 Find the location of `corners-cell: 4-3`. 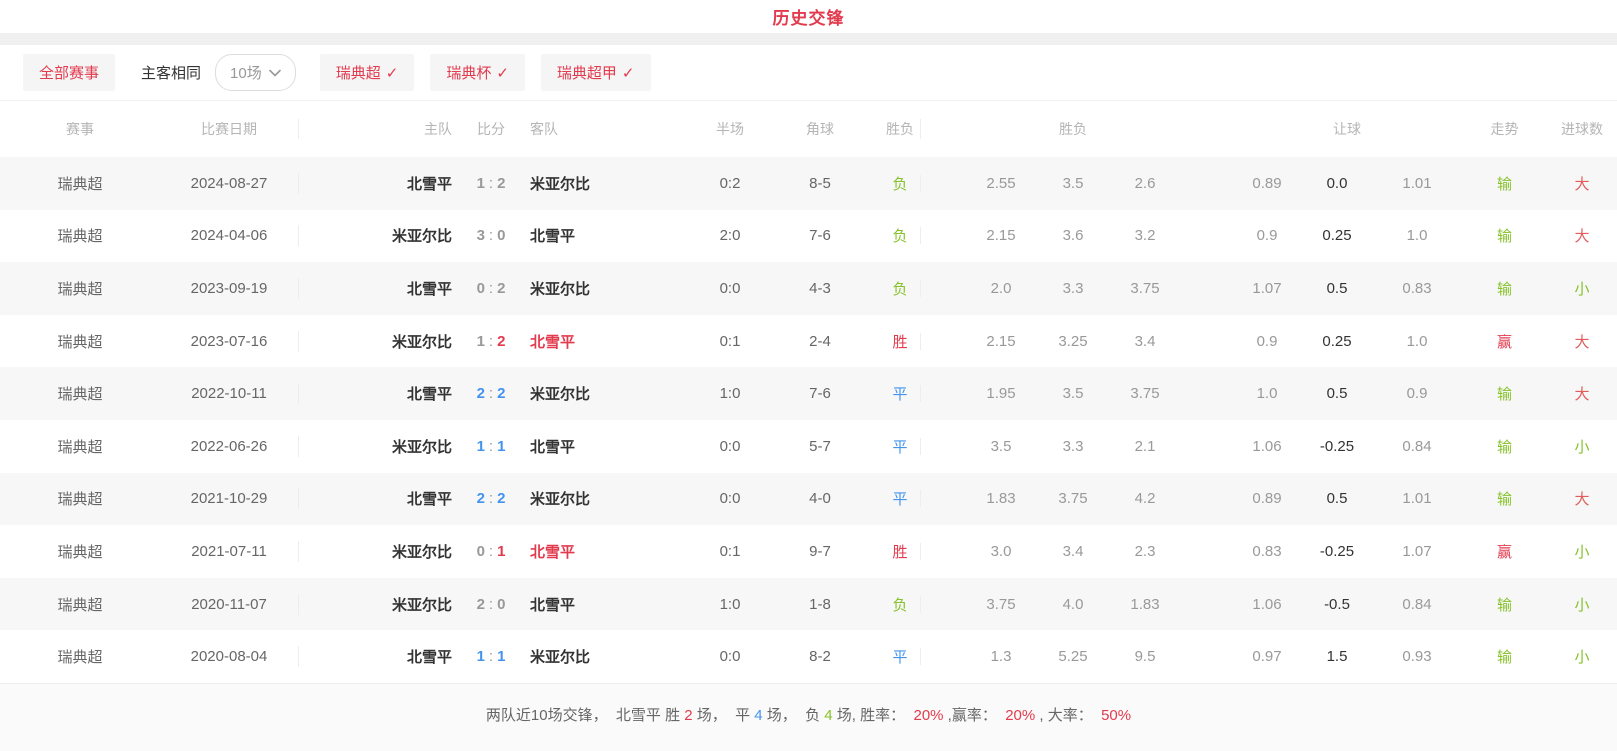

corners-cell: 4-3 is located at coordinates (820, 288).